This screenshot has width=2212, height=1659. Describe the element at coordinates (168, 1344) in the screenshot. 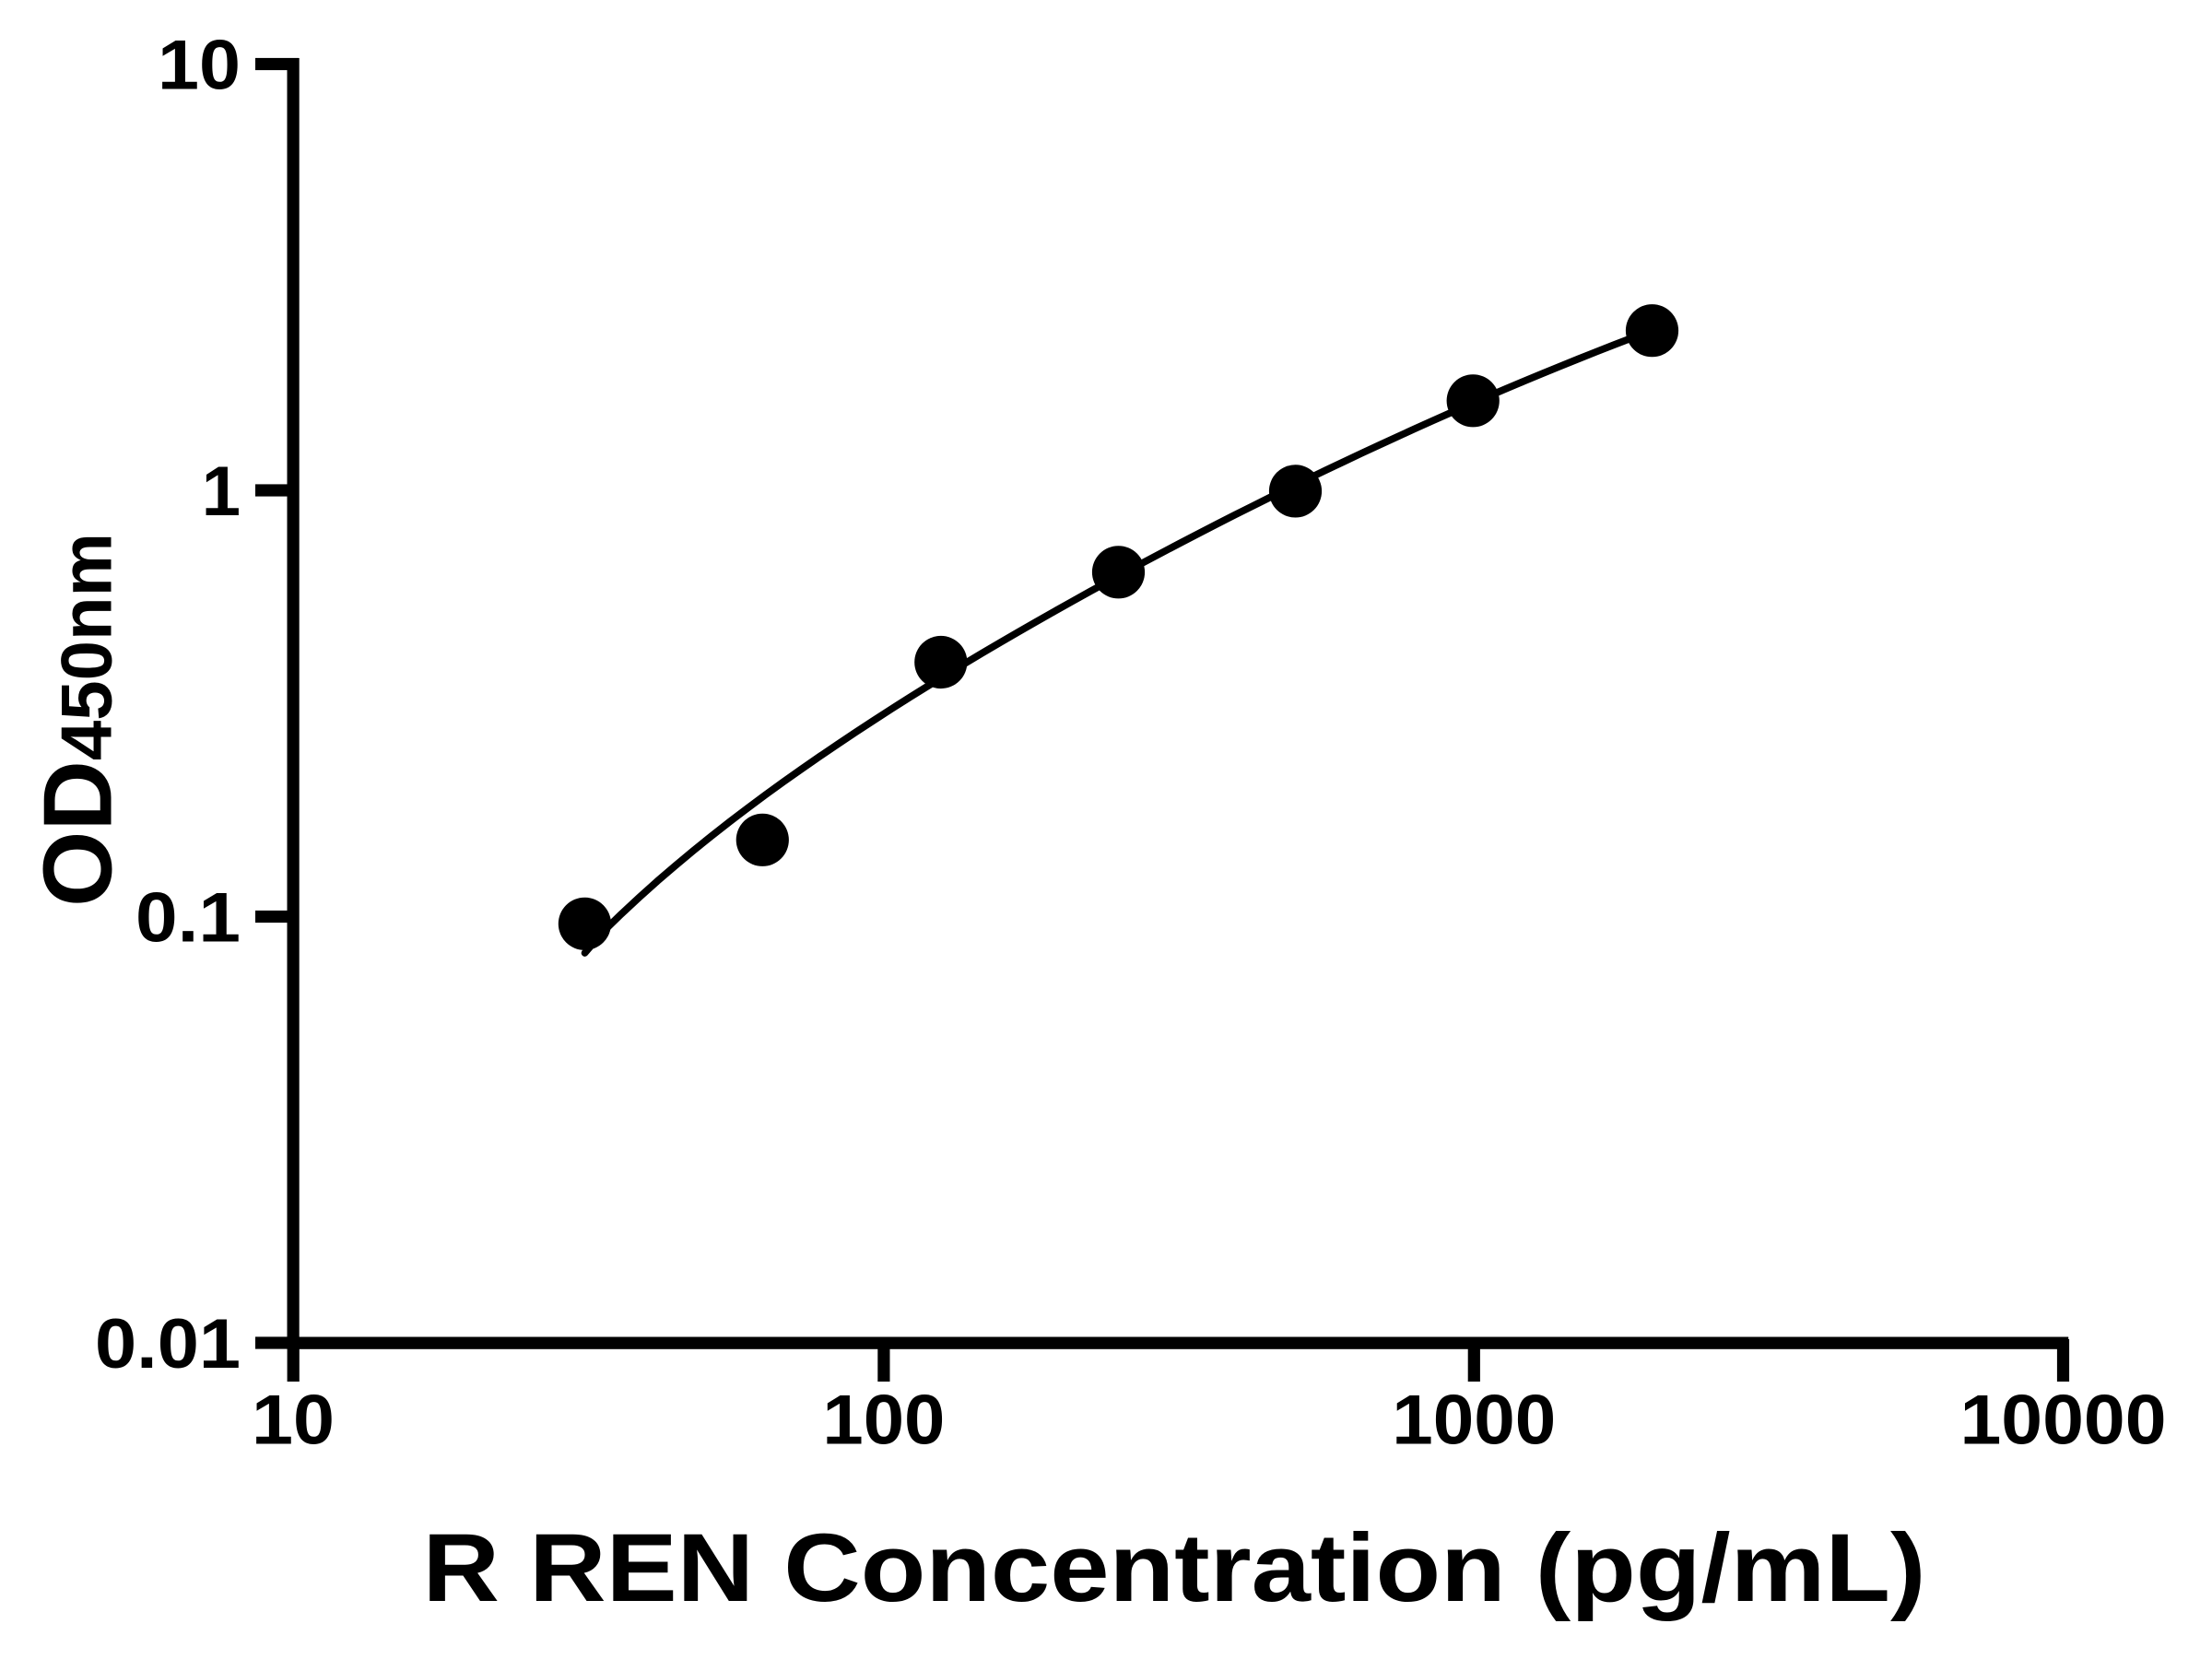

I see `svg-text: 0.01` at that location.